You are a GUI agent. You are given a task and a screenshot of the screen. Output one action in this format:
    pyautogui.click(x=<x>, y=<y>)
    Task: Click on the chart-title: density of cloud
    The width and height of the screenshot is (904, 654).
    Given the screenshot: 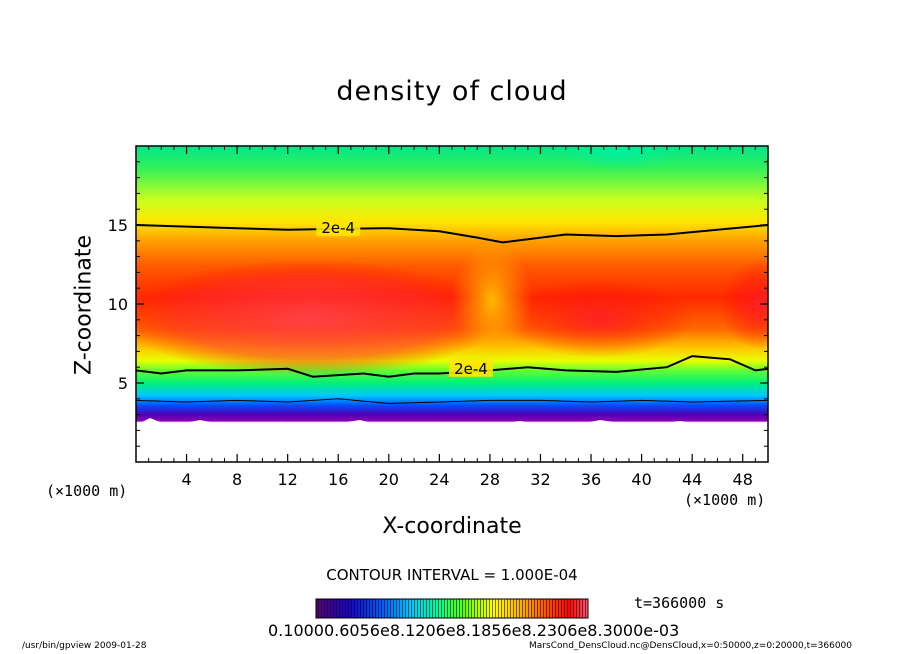 What is the action you would take?
    pyautogui.click(x=452, y=91)
    